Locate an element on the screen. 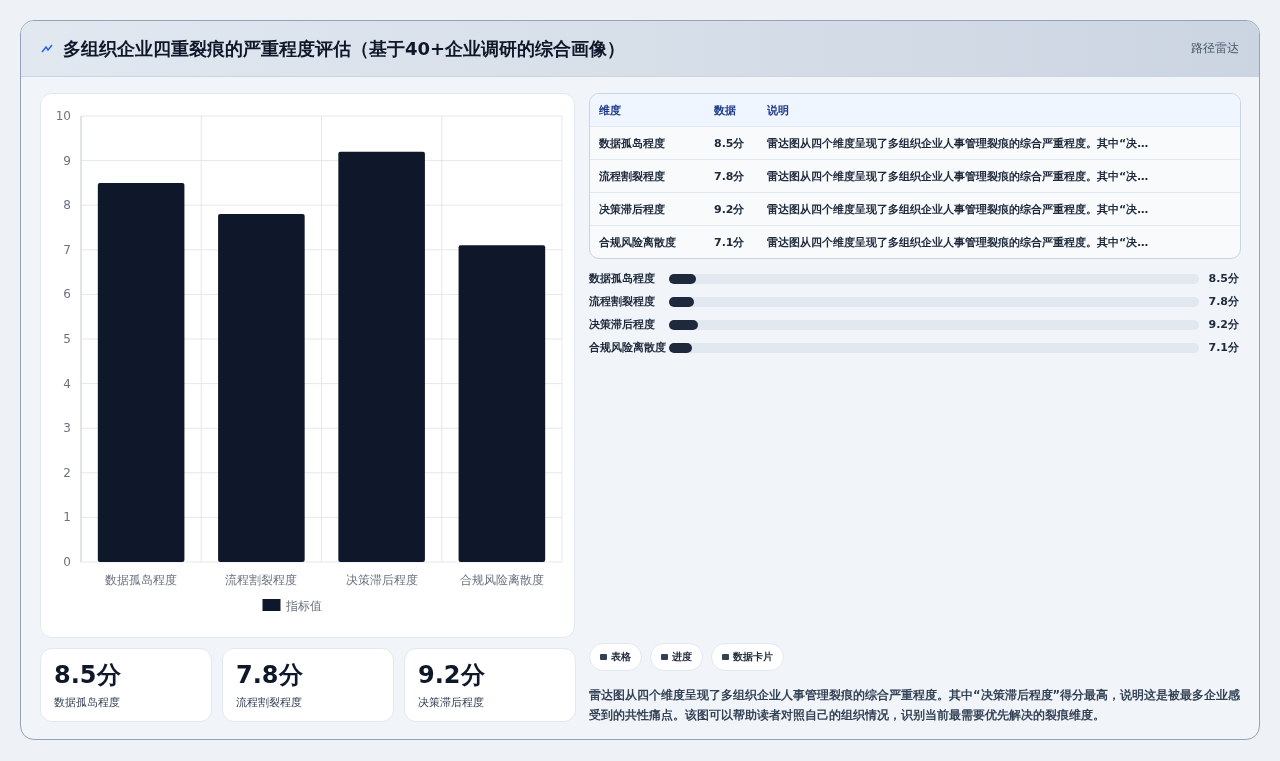 The height and width of the screenshot is (761, 1280). chart-title: 多组织企业四重裂痕的严重程度评估（基于40+企业调研的综合画像） is located at coordinates (345, 48).